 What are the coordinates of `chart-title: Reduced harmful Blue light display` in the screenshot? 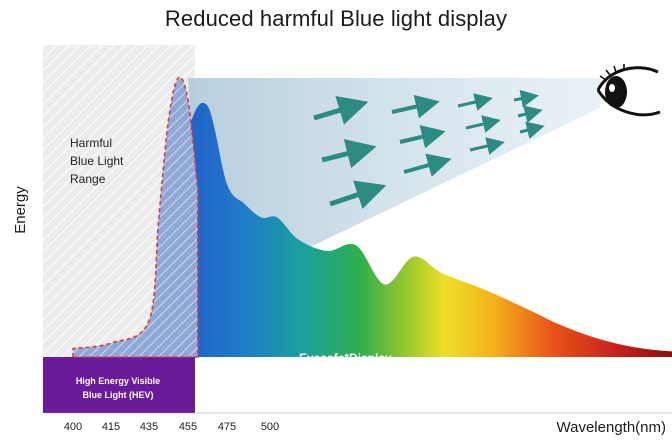 It's located at (336, 18).